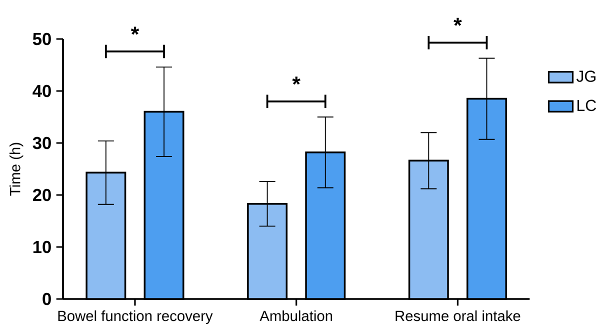  I want to click on legend-label: LC, so click(587, 106).